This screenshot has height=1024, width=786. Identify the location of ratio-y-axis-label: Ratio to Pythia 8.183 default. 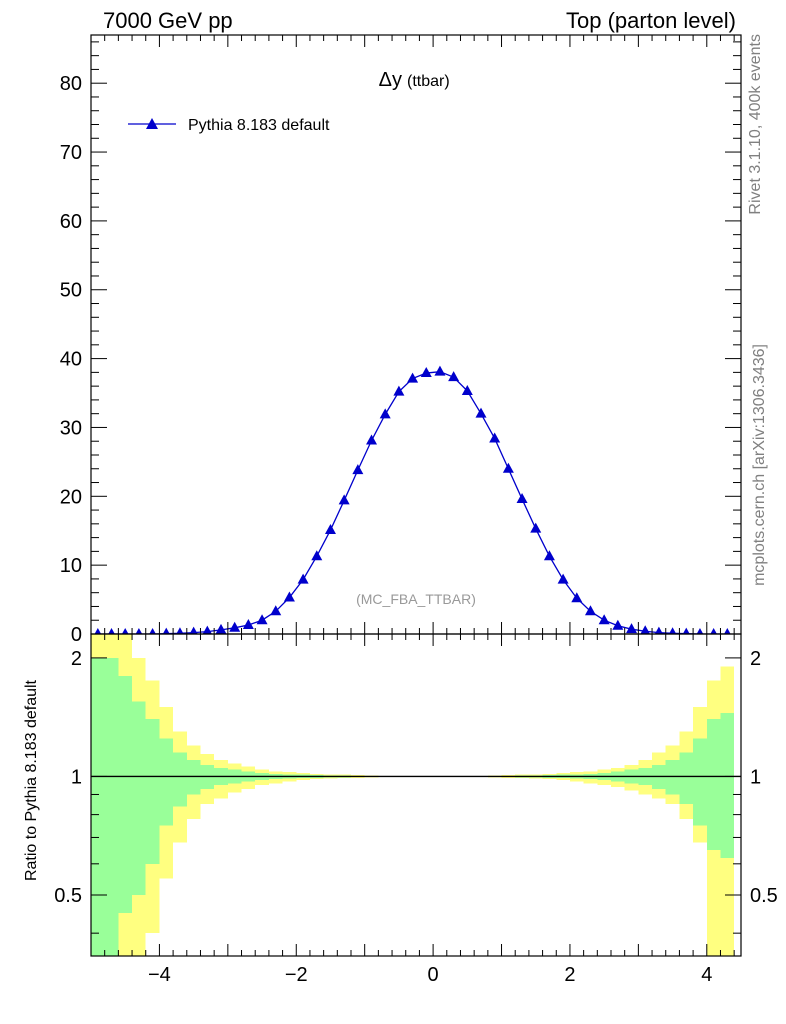
(31, 780).